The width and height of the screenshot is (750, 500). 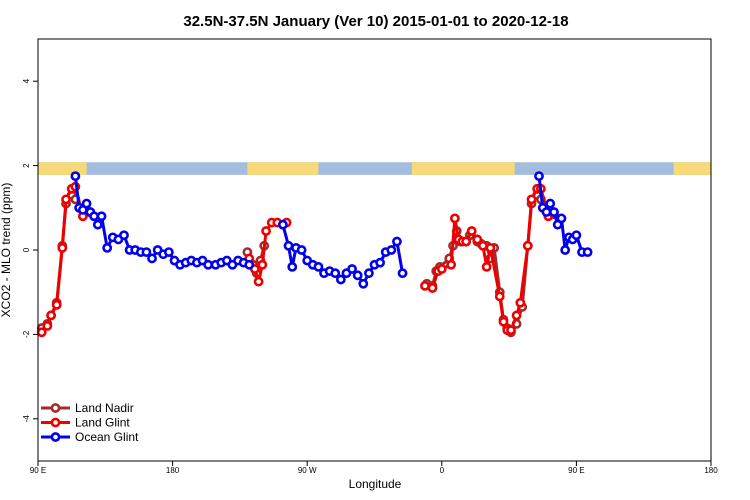 I want to click on series-line-land-glint, so click(x=489, y=259).